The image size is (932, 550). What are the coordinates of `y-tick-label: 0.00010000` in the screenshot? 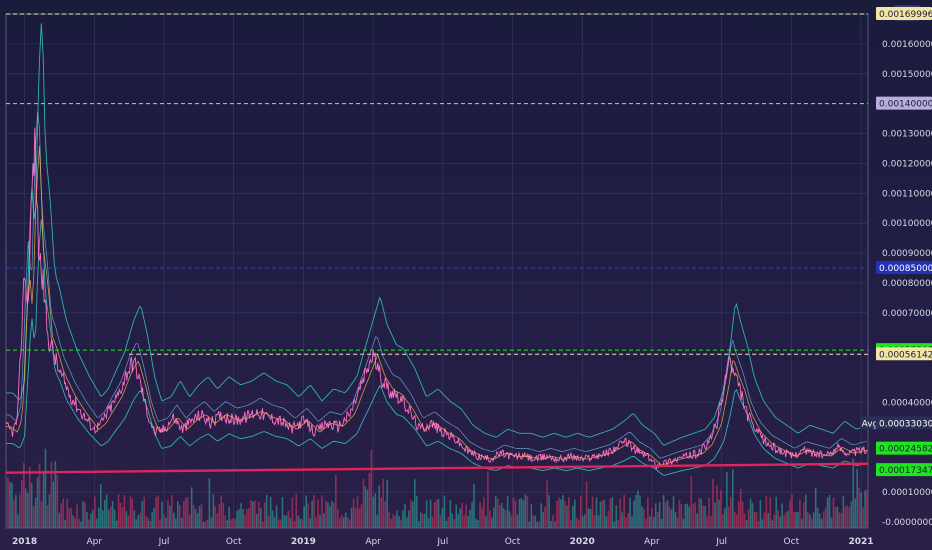 It's located at (907, 493).